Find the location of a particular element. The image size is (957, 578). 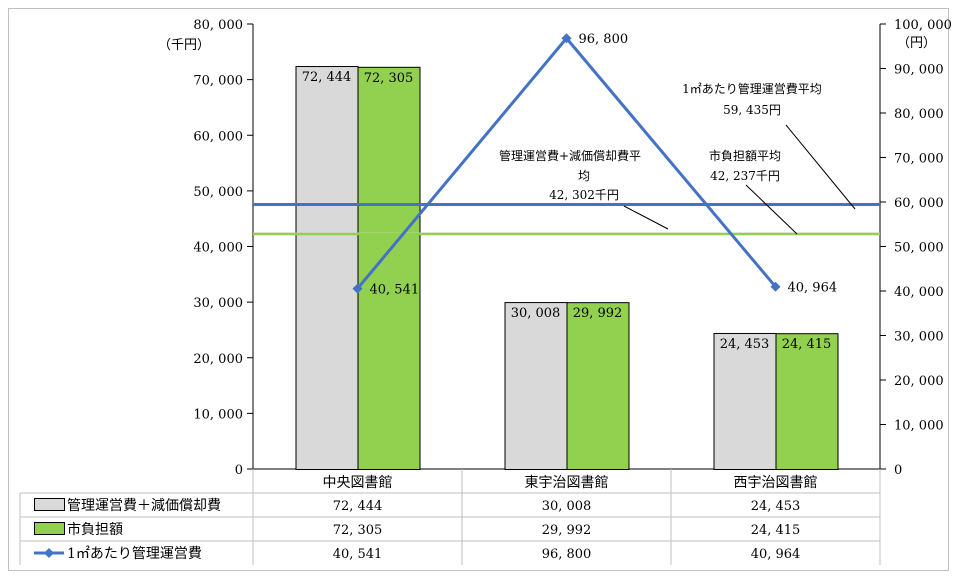

table-cell: 40, 541 is located at coordinates (358, 554).